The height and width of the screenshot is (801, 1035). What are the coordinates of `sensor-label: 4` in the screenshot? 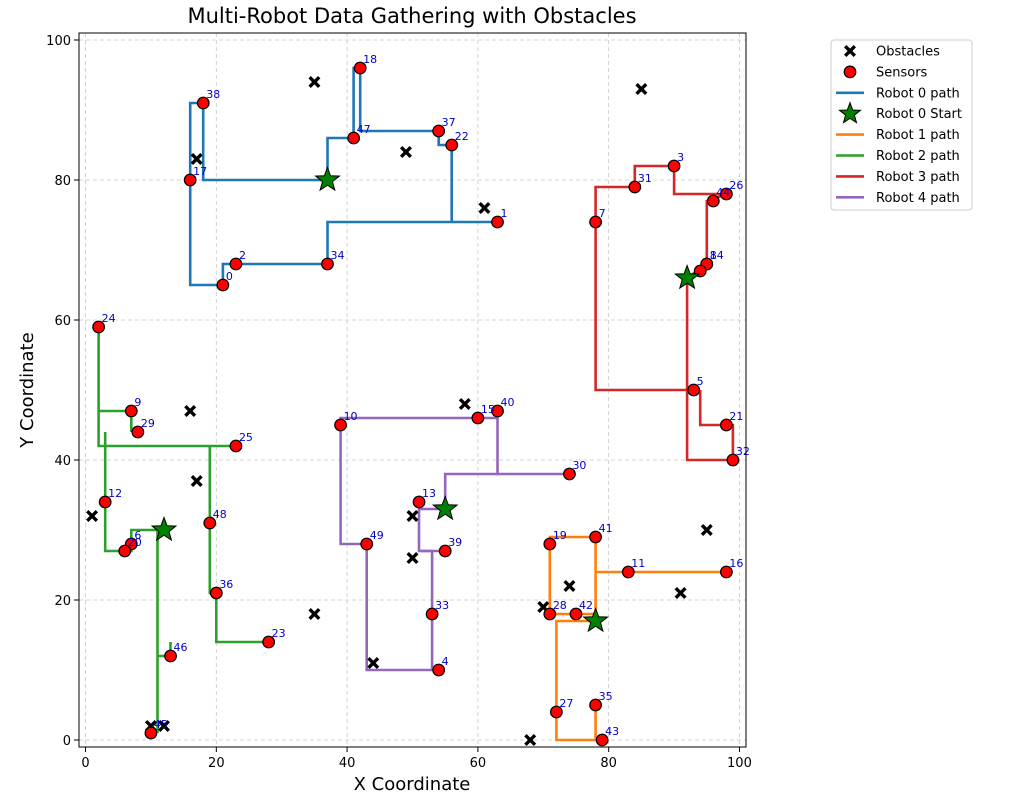 It's located at (445, 661).